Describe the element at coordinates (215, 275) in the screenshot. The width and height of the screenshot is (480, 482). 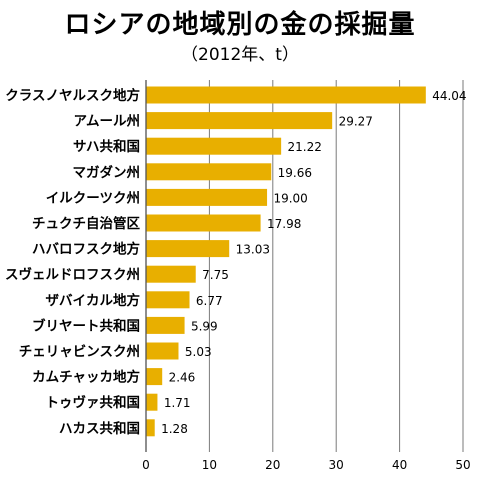
I see `value-label: 7.75` at that location.